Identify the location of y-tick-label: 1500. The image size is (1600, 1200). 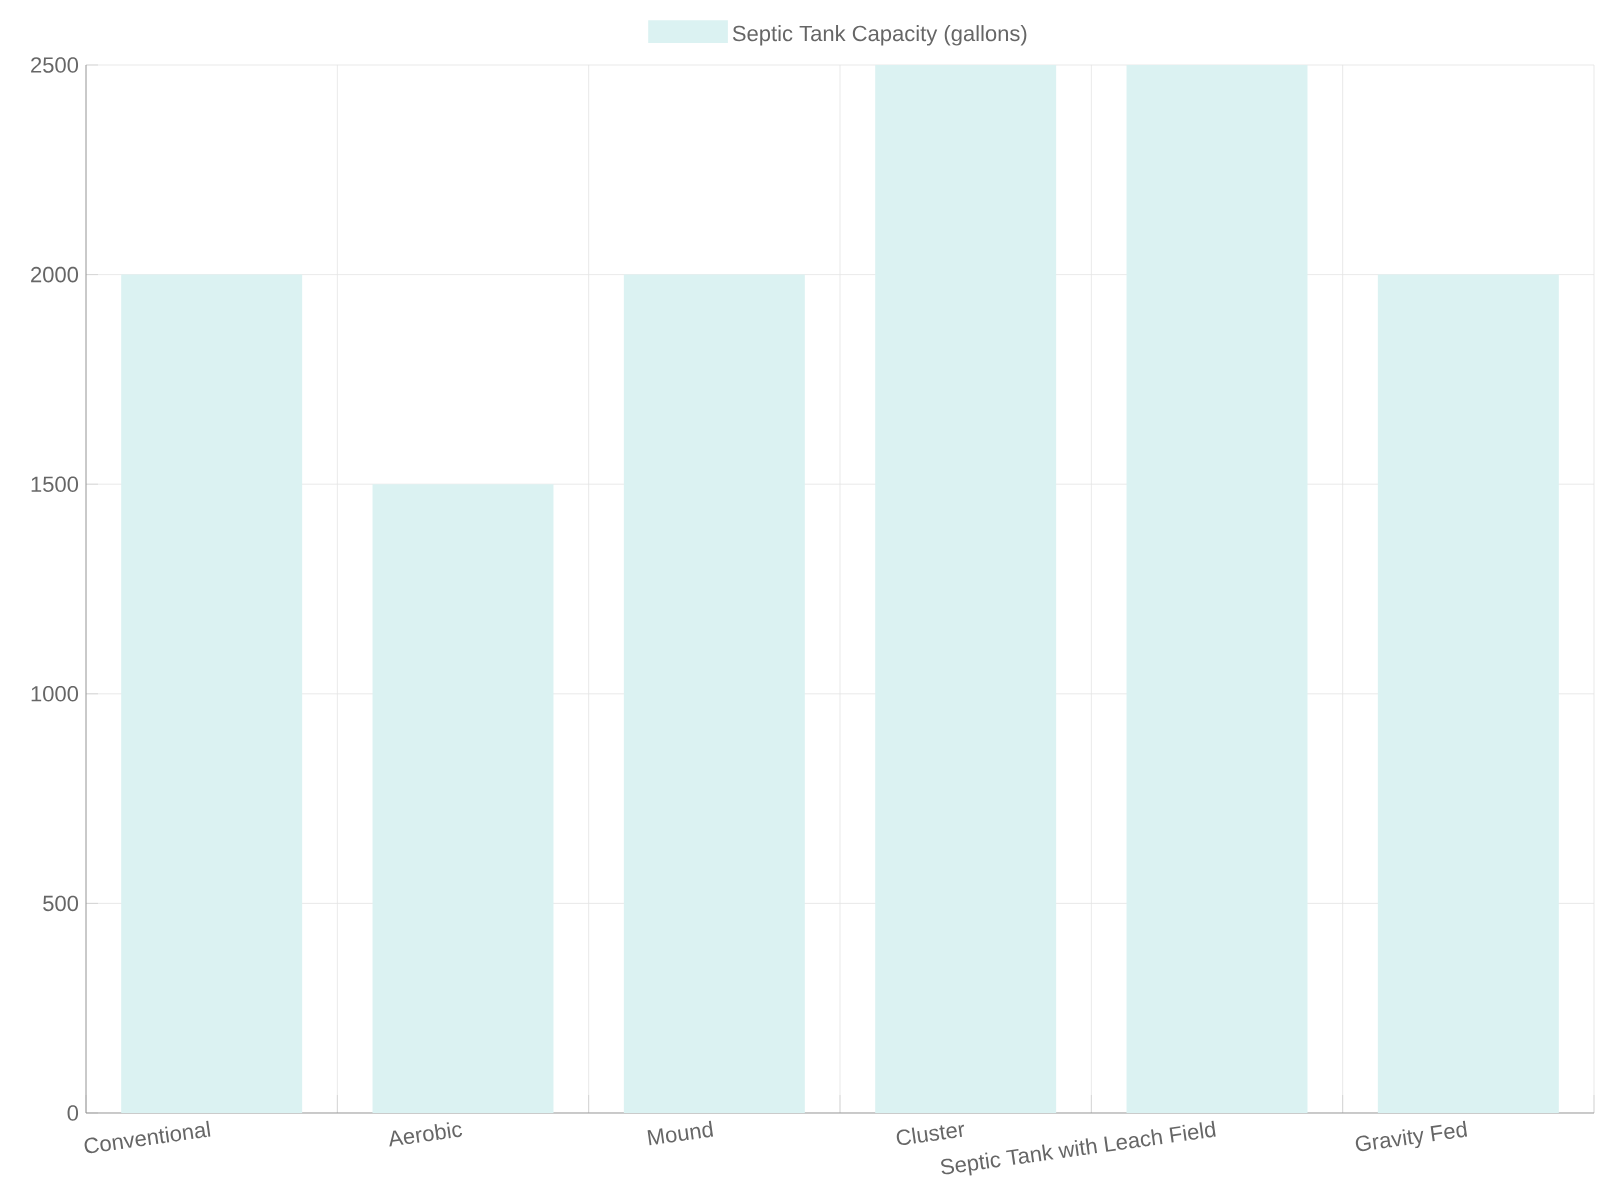
(55, 484).